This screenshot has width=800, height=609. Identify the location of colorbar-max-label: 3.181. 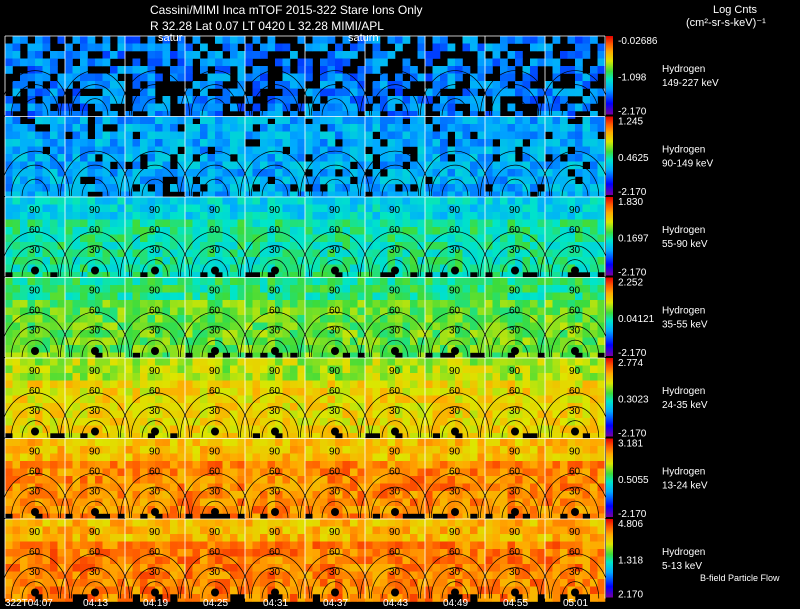
(630, 444).